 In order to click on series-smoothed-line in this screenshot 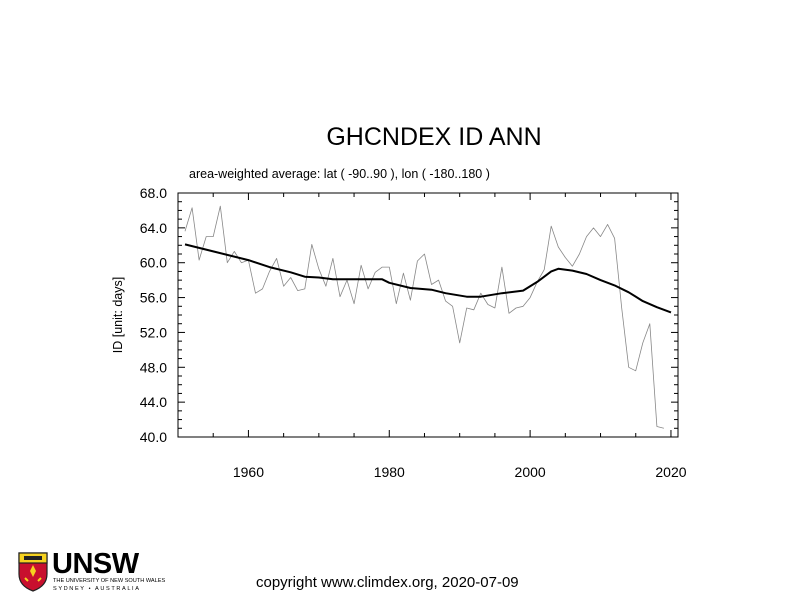, I will do `click(428, 278)`.